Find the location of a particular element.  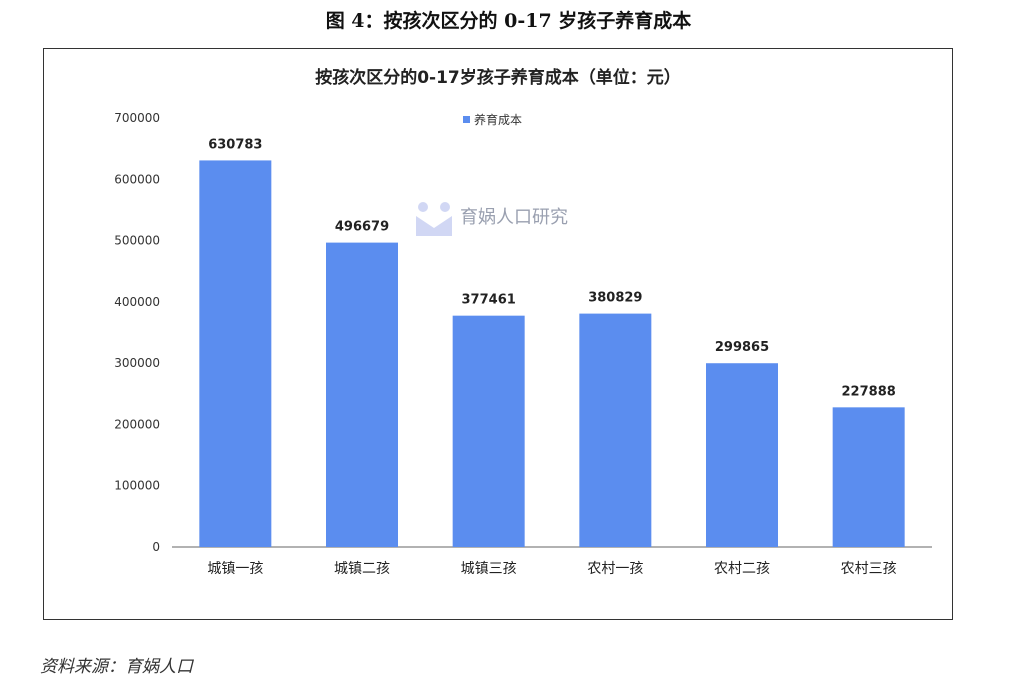

y-tick-label: 200000 is located at coordinates (137, 424).